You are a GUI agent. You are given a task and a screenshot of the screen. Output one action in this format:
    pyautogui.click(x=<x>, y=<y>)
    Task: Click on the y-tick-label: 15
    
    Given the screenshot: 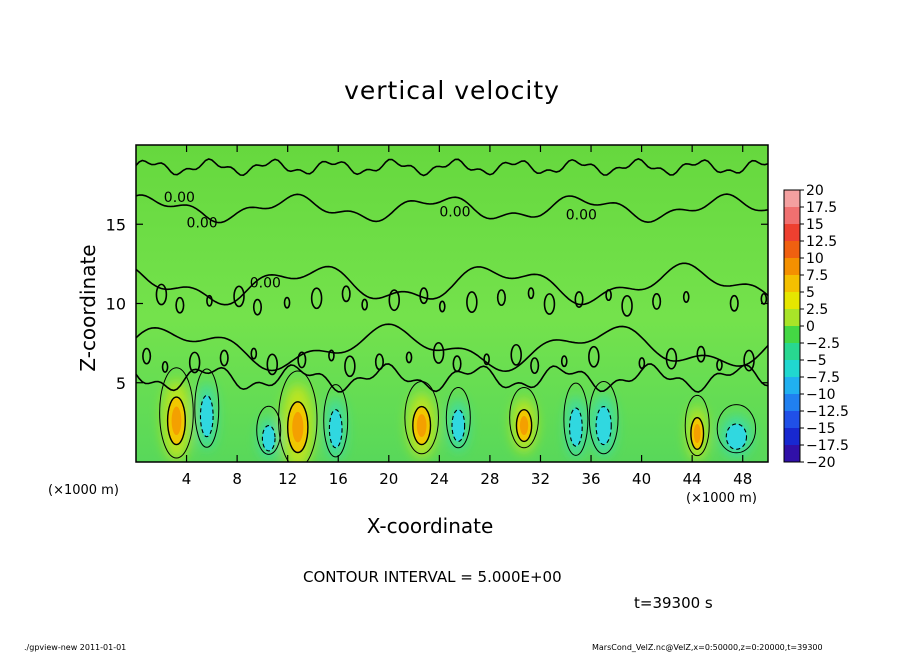 What is the action you would take?
    pyautogui.click(x=116, y=224)
    